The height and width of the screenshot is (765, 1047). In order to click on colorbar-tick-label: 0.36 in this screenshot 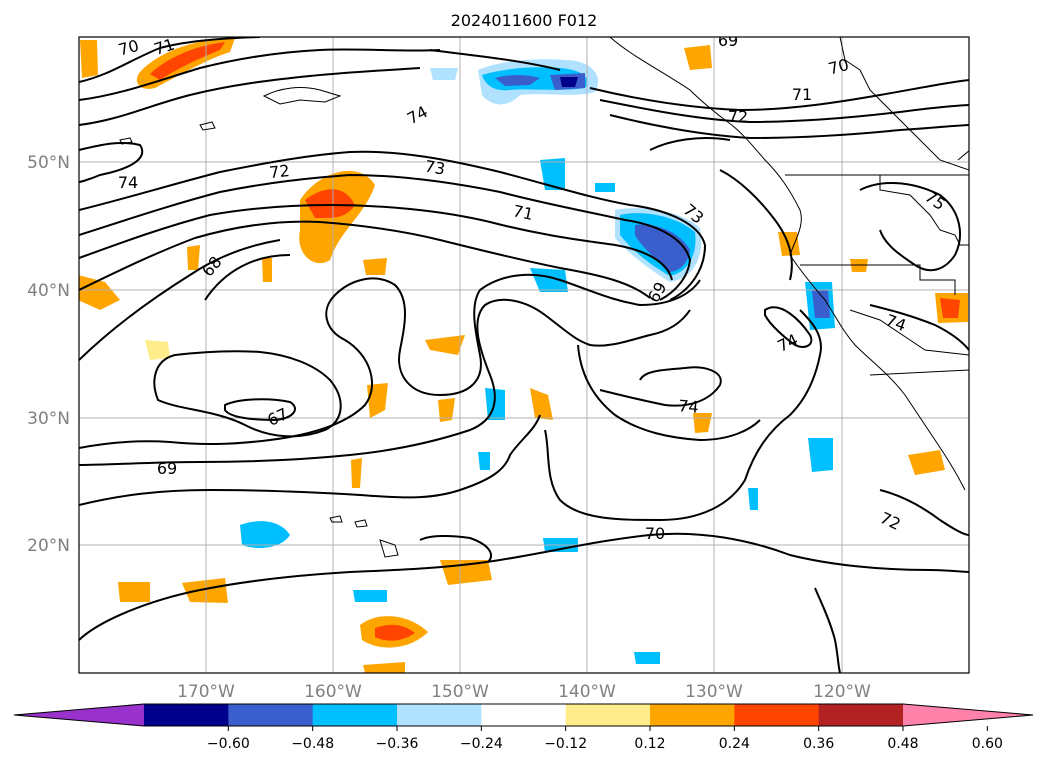, I will do `click(818, 744)`.